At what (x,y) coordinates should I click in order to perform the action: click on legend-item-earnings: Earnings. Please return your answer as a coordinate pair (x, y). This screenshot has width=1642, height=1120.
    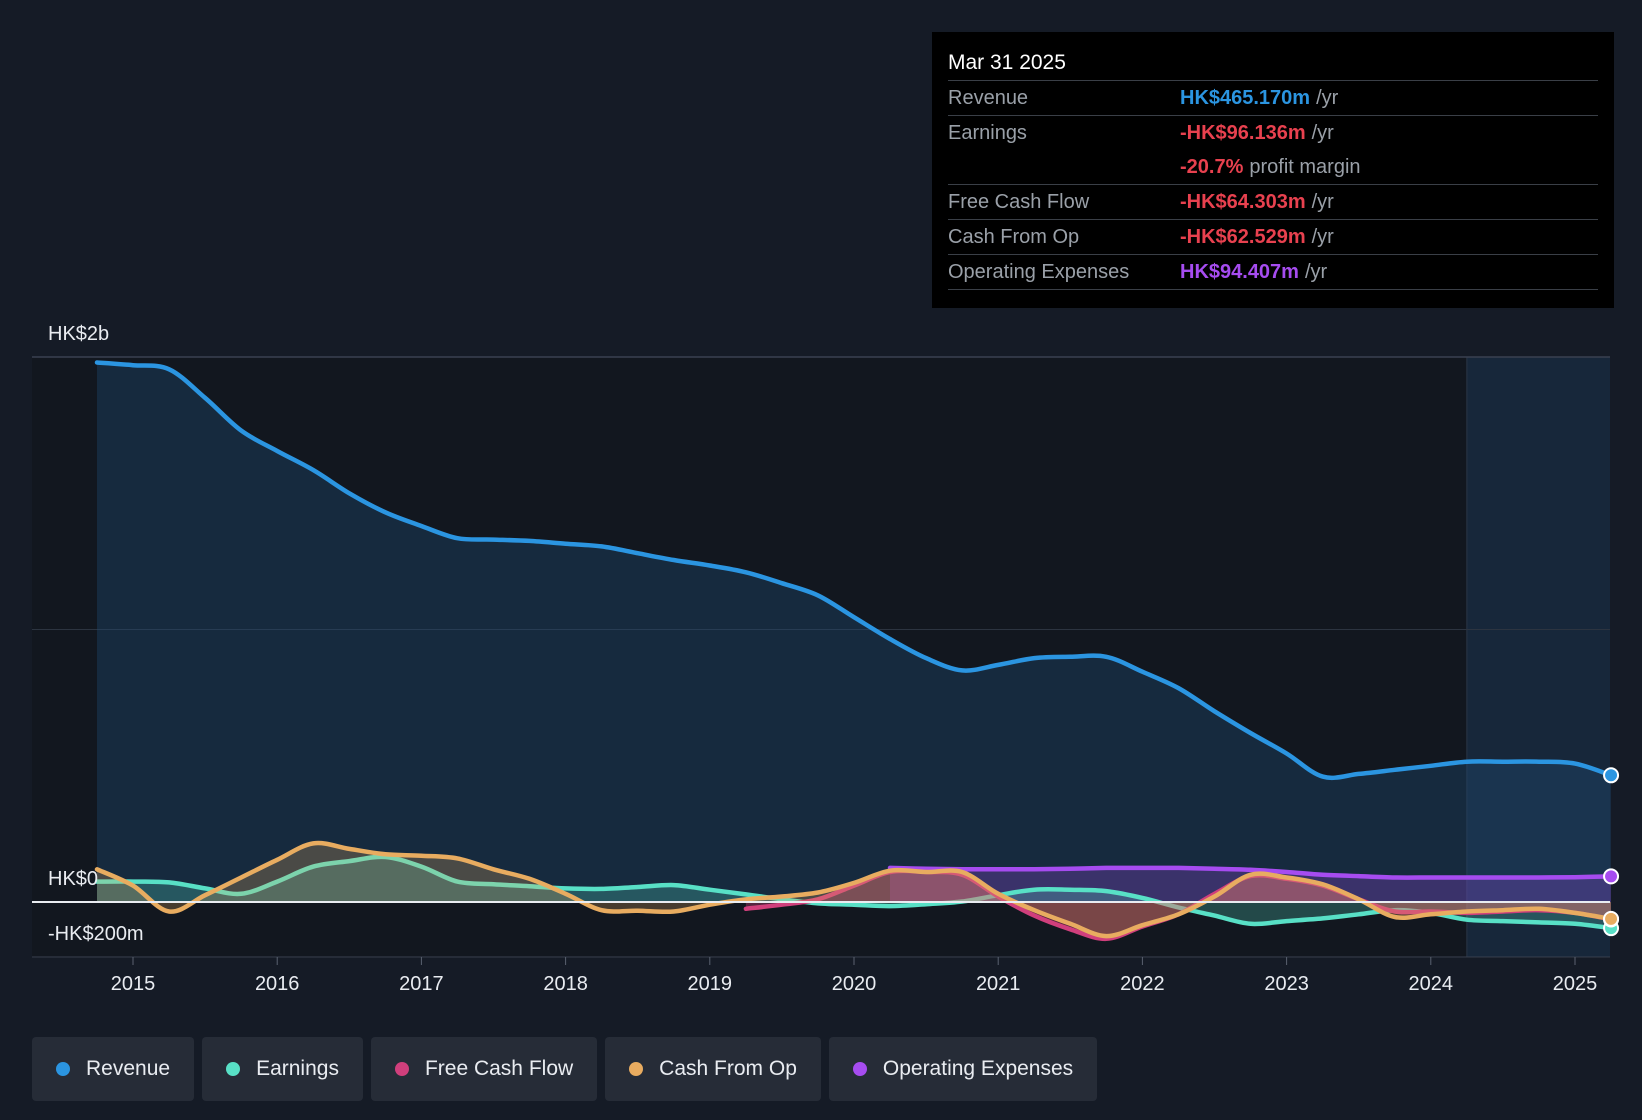
    Looking at the image, I should click on (282, 1069).